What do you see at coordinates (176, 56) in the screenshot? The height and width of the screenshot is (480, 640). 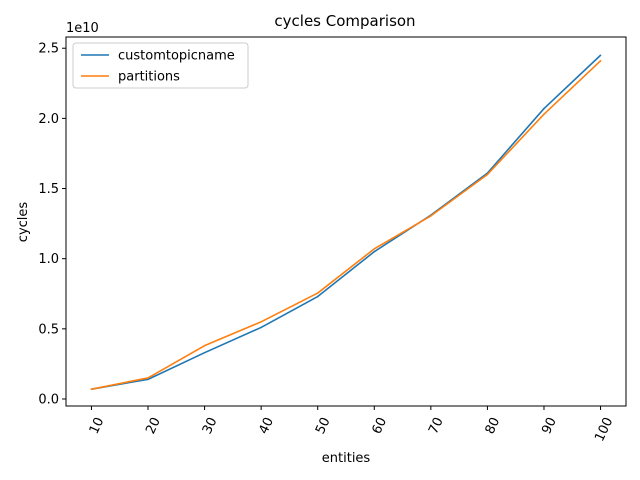 I see `legend-label: customtopicname` at bounding box center [176, 56].